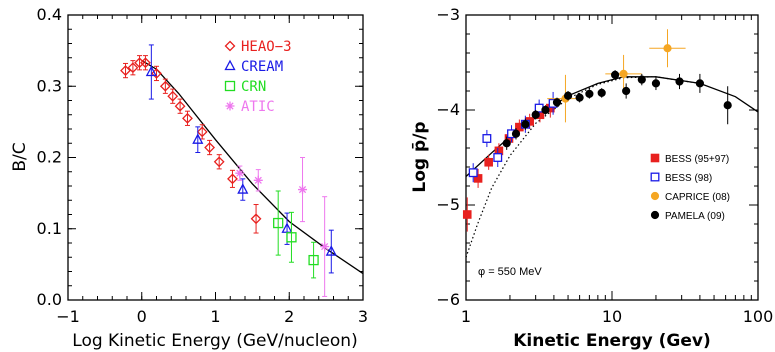 This screenshot has width=775, height=352. Describe the element at coordinates (215, 316) in the screenshot. I see `left-x-tick-label: 1` at that location.